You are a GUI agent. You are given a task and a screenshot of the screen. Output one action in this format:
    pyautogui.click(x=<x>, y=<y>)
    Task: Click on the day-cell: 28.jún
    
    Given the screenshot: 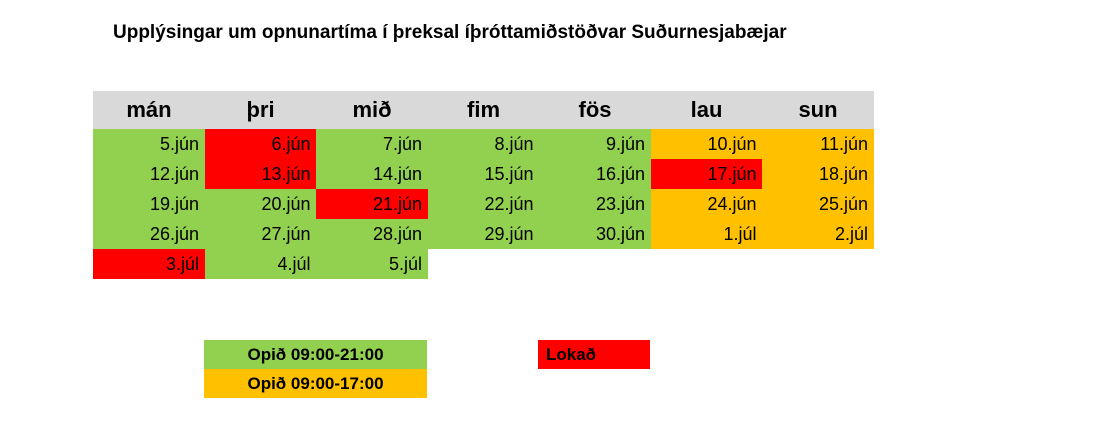 What is the action you would take?
    pyautogui.click(x=372, y=234)
    